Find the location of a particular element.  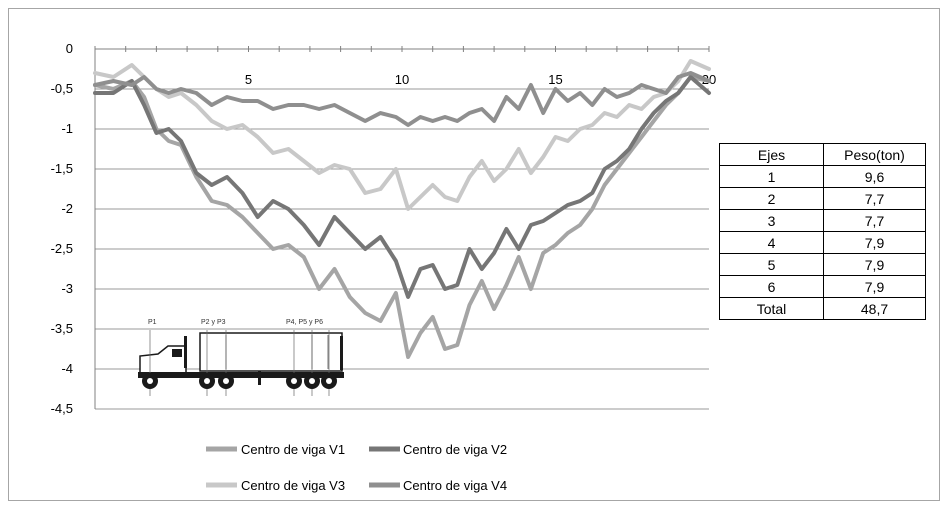

legend-item-v1: Centro de viga V1 is located at coordinates (275, 449).